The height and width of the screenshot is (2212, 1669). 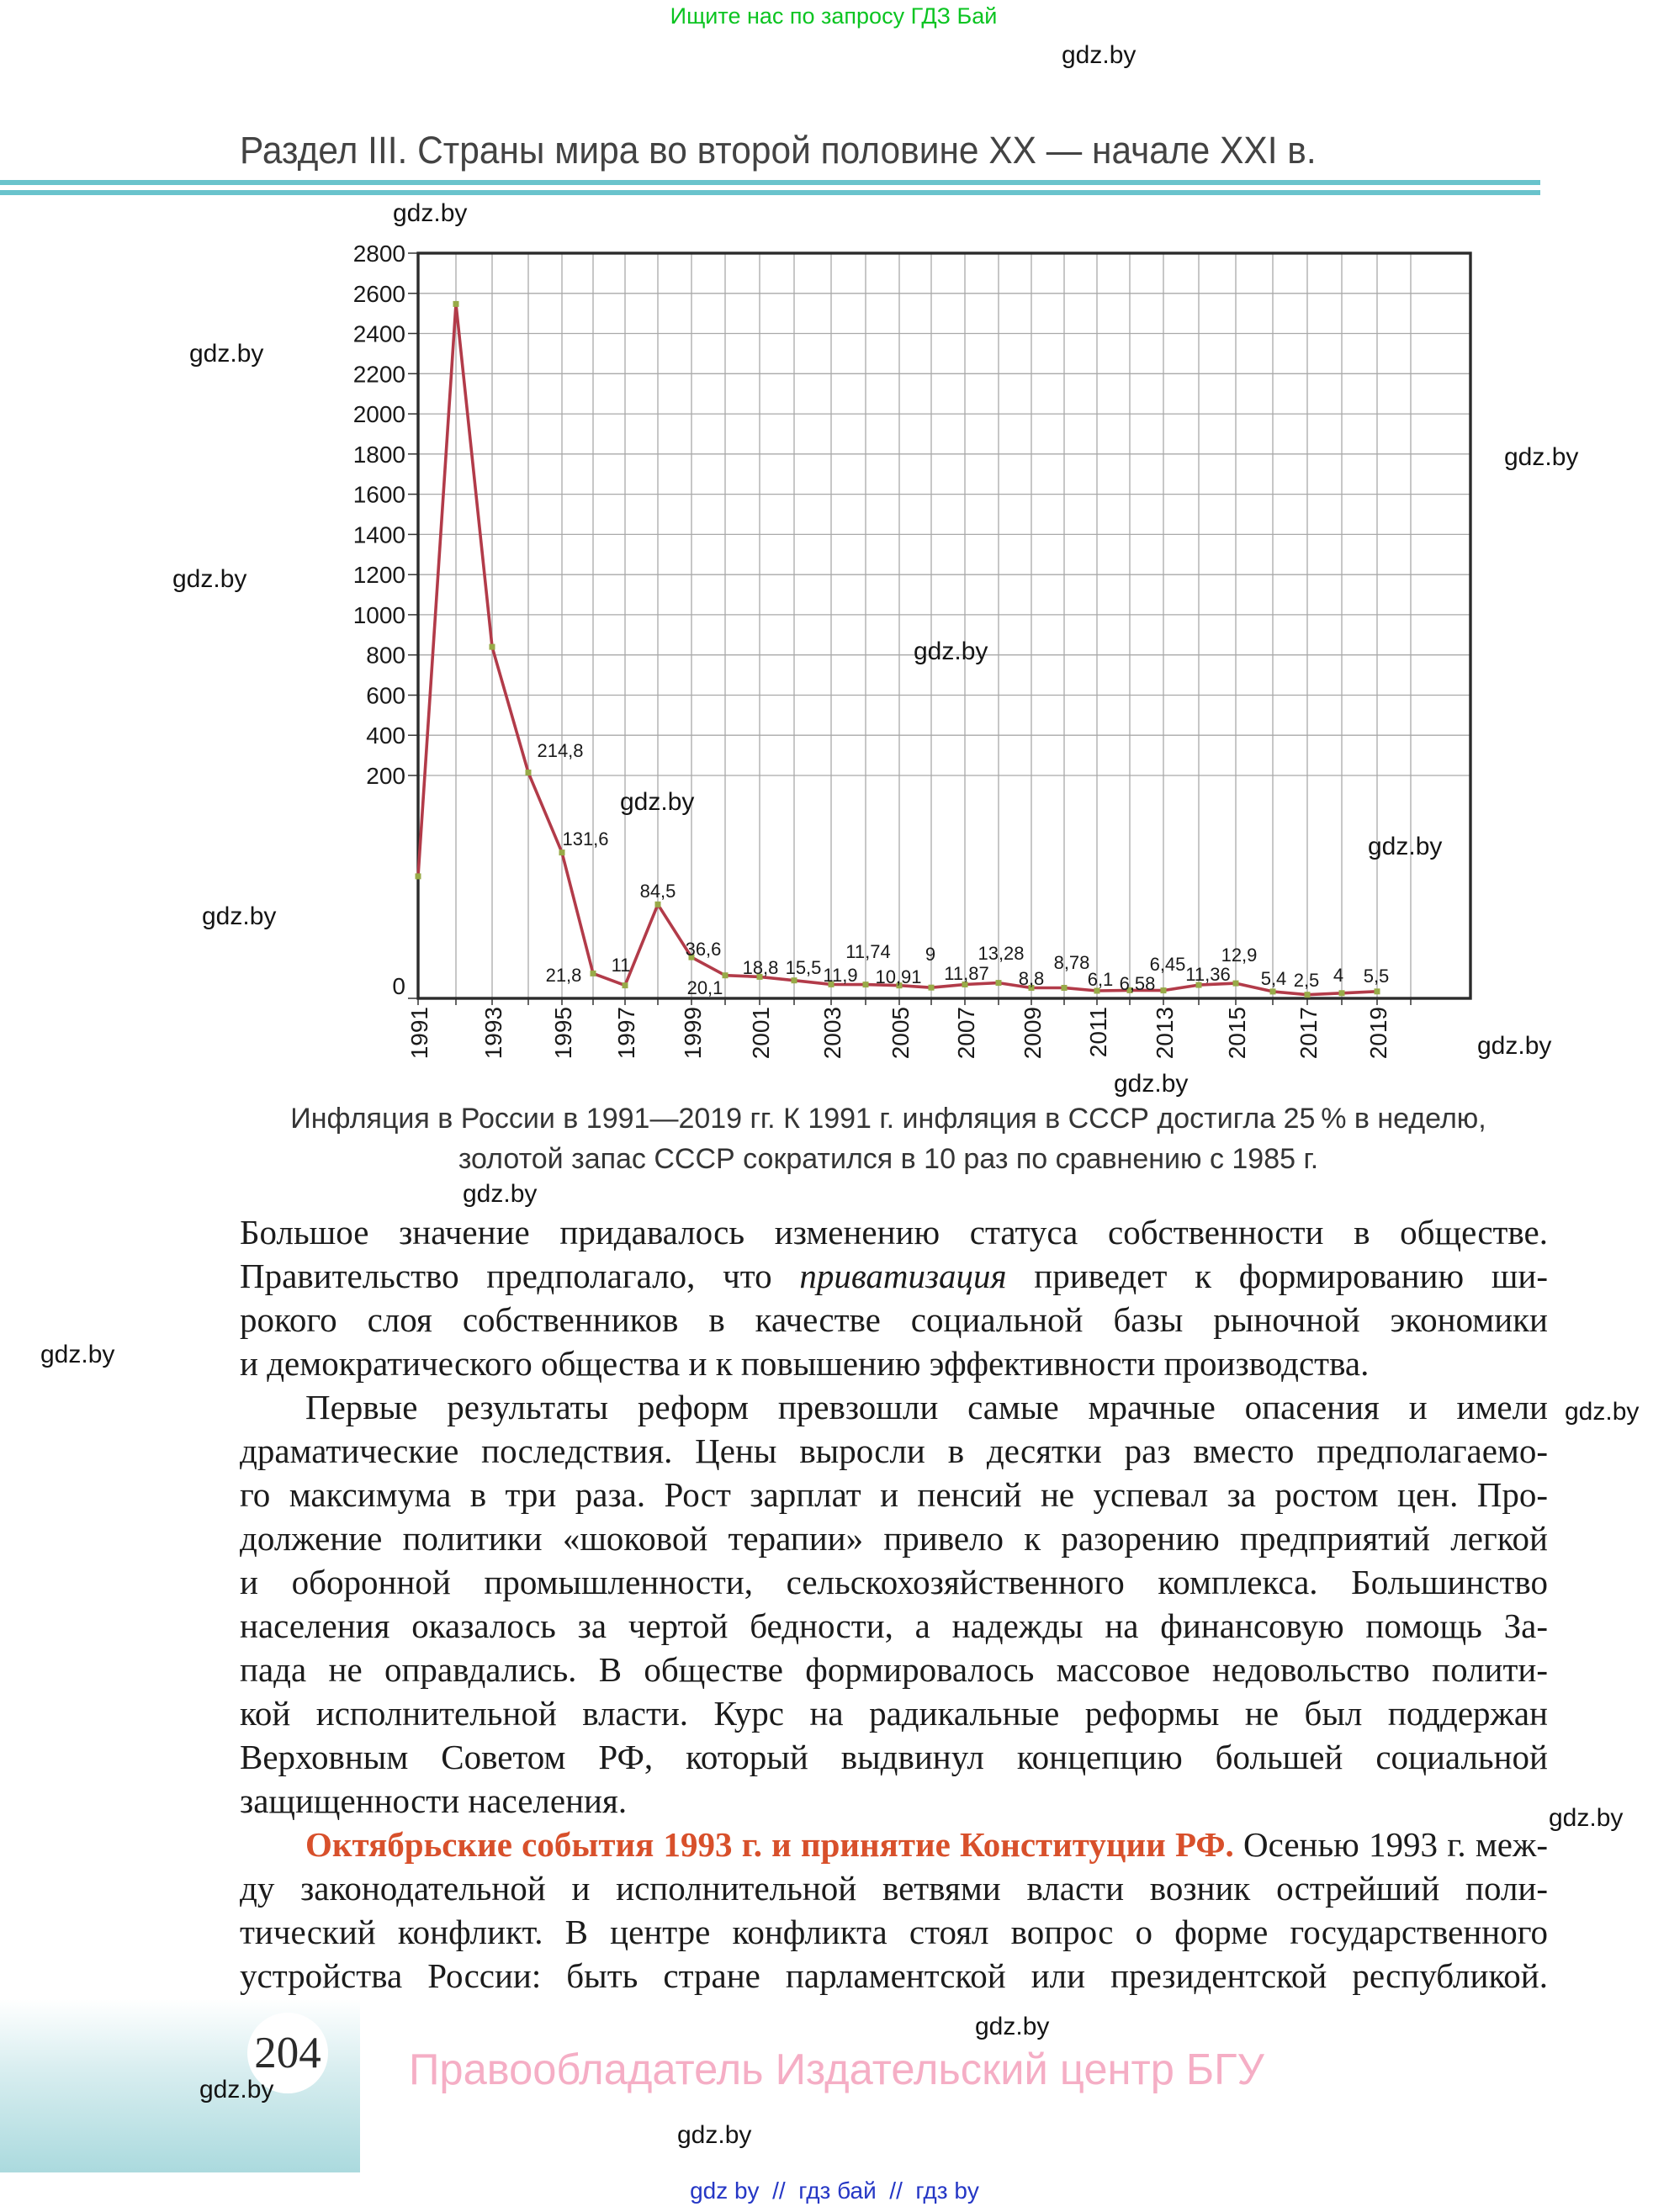 I want to click on svg-text: 200, so click(x=385, y=776).